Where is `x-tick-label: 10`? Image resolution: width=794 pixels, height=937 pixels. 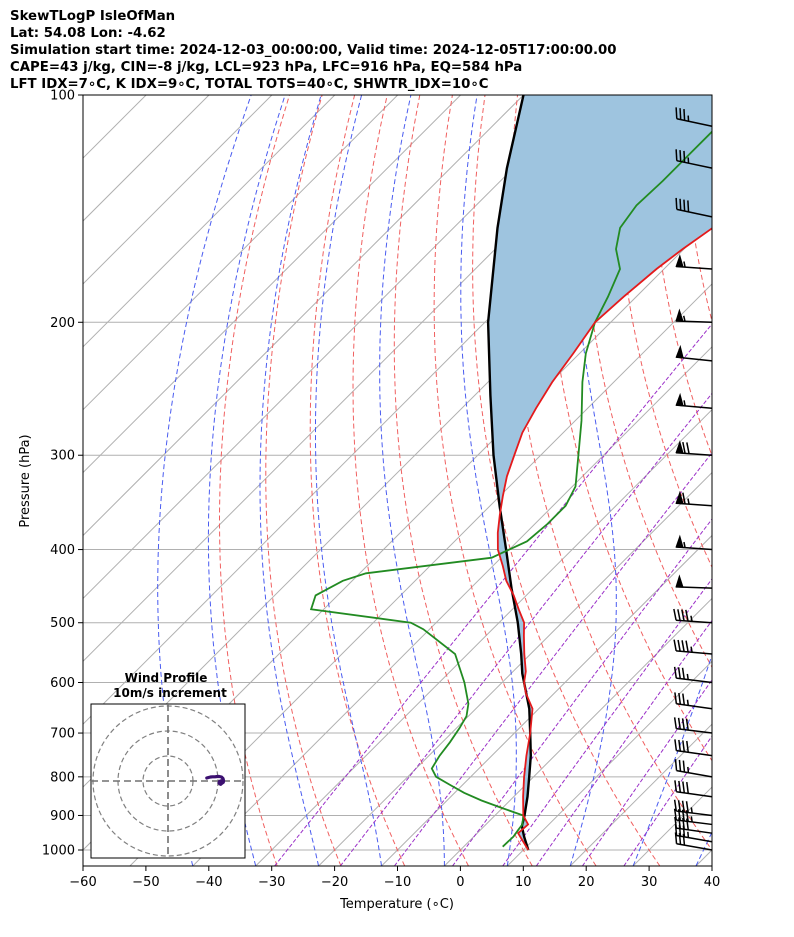
x-tick-label: 10 is located at coordinates (523, 882).